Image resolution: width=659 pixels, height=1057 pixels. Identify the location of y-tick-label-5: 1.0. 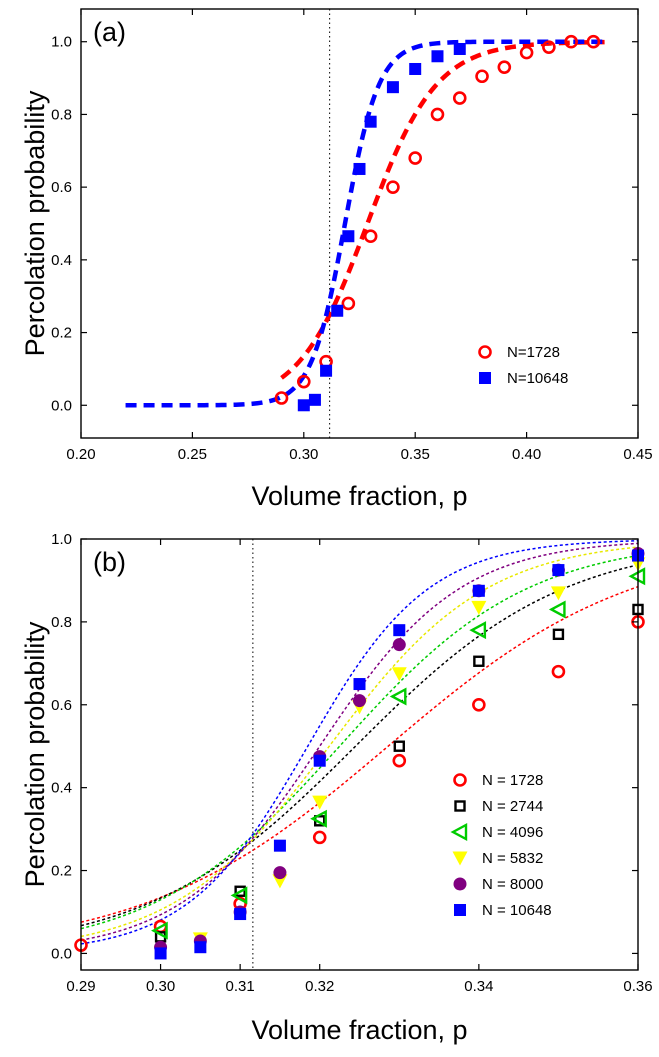
(61, 42).